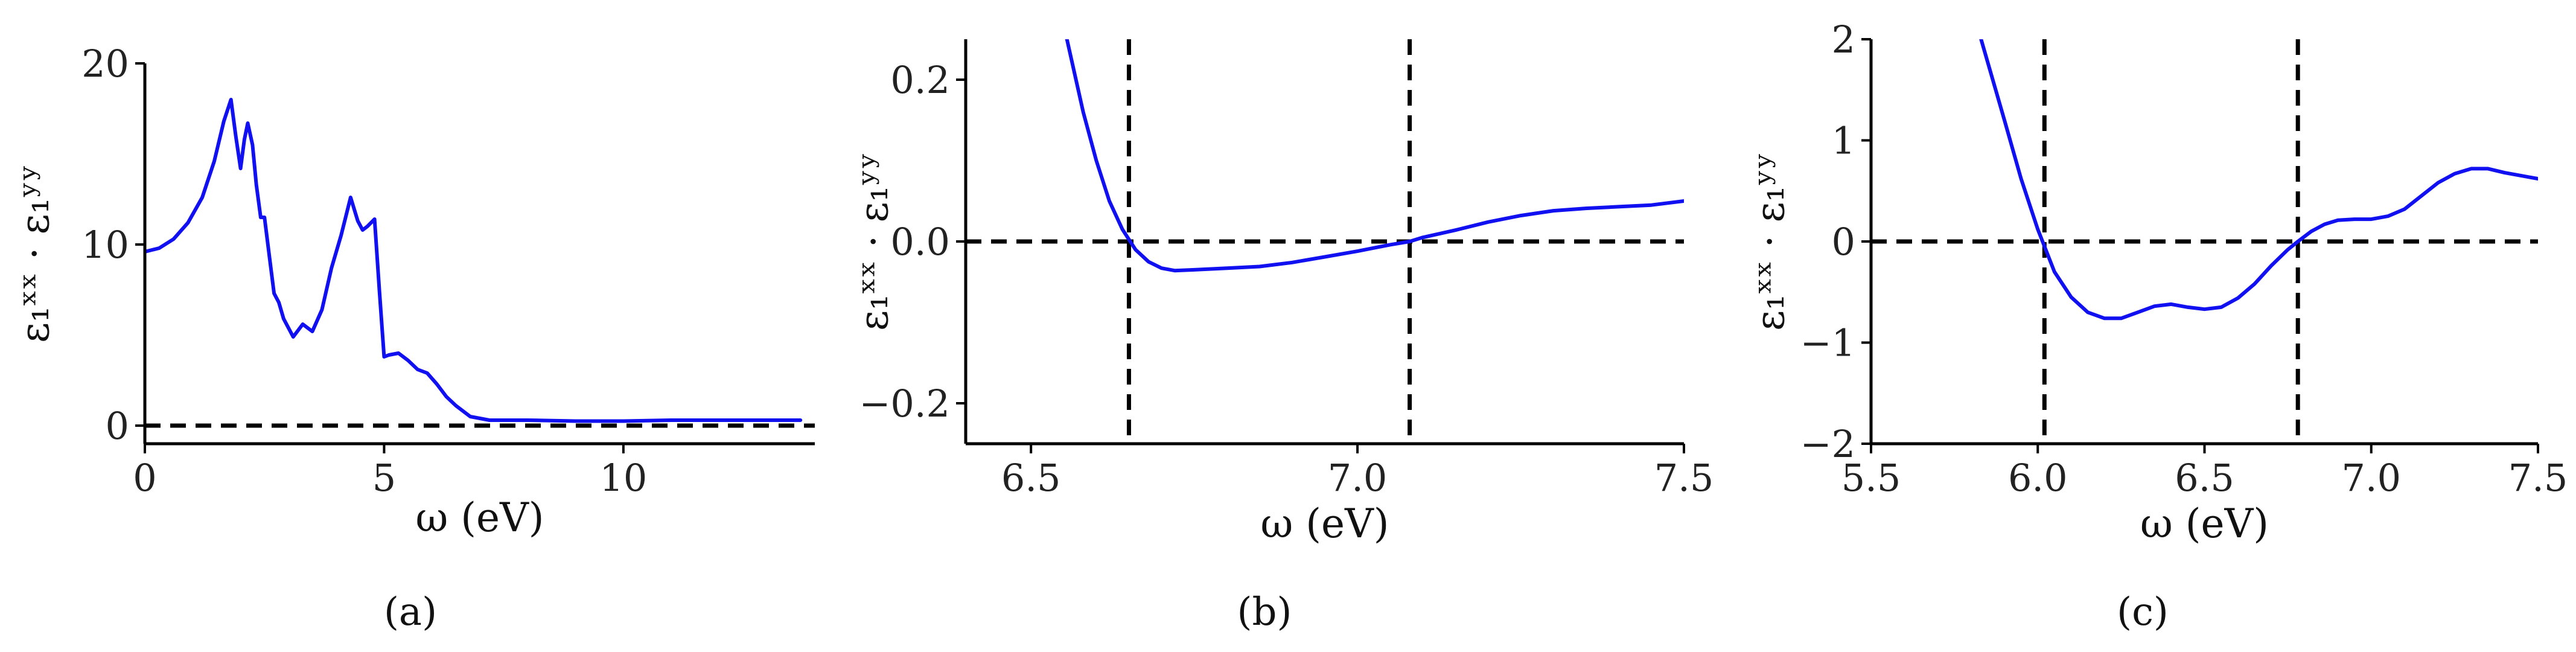 This screenshot has height=652, width=2576. What do you see at coordinates (920, 80) in the screenshot?
I see `y-tick-label: 0.2` at bounding box center [920, 80].